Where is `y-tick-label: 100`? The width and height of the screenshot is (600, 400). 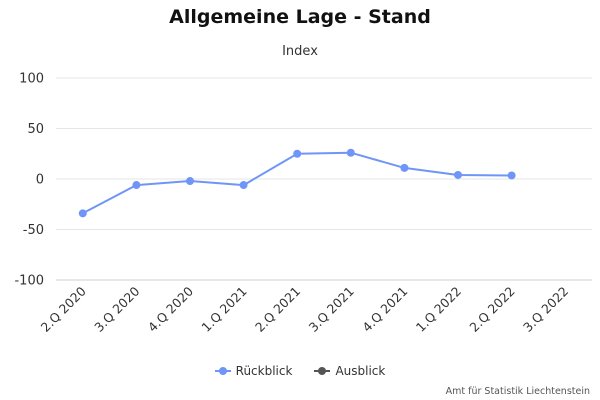 y-tick-label: 100 is located at coordinates (31, 79).